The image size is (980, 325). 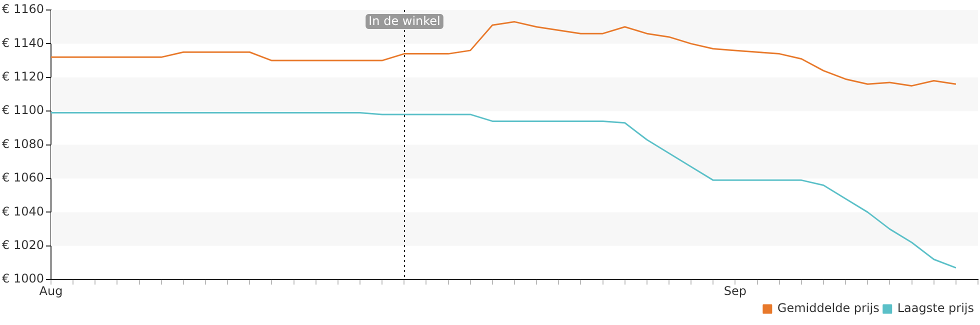 I want to click on x-tick-label: Aug, so click(x=51, y=291).